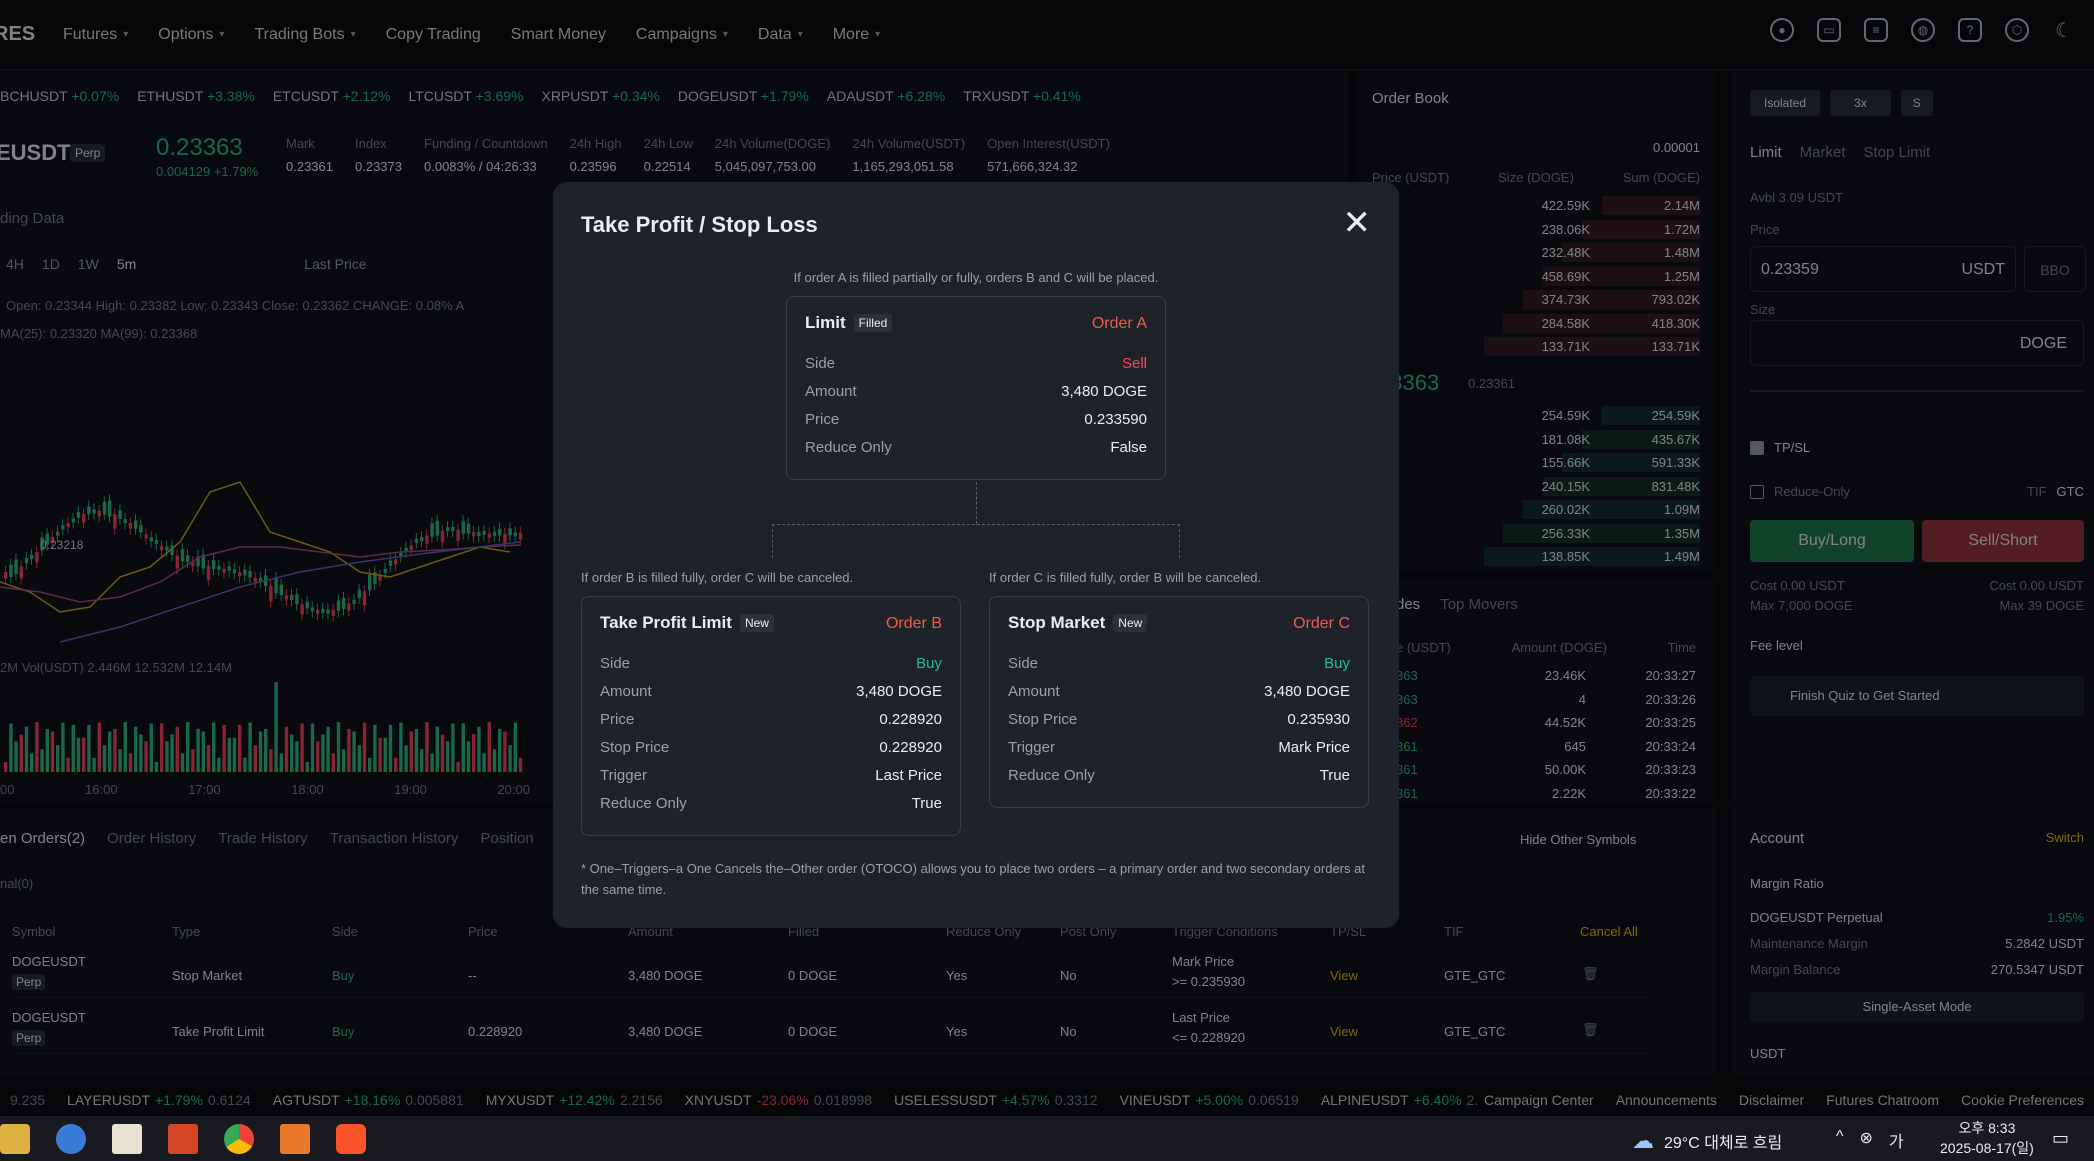  I want to click on reduce-only-checkbox: Reduce-Only, so click(1800, 491).